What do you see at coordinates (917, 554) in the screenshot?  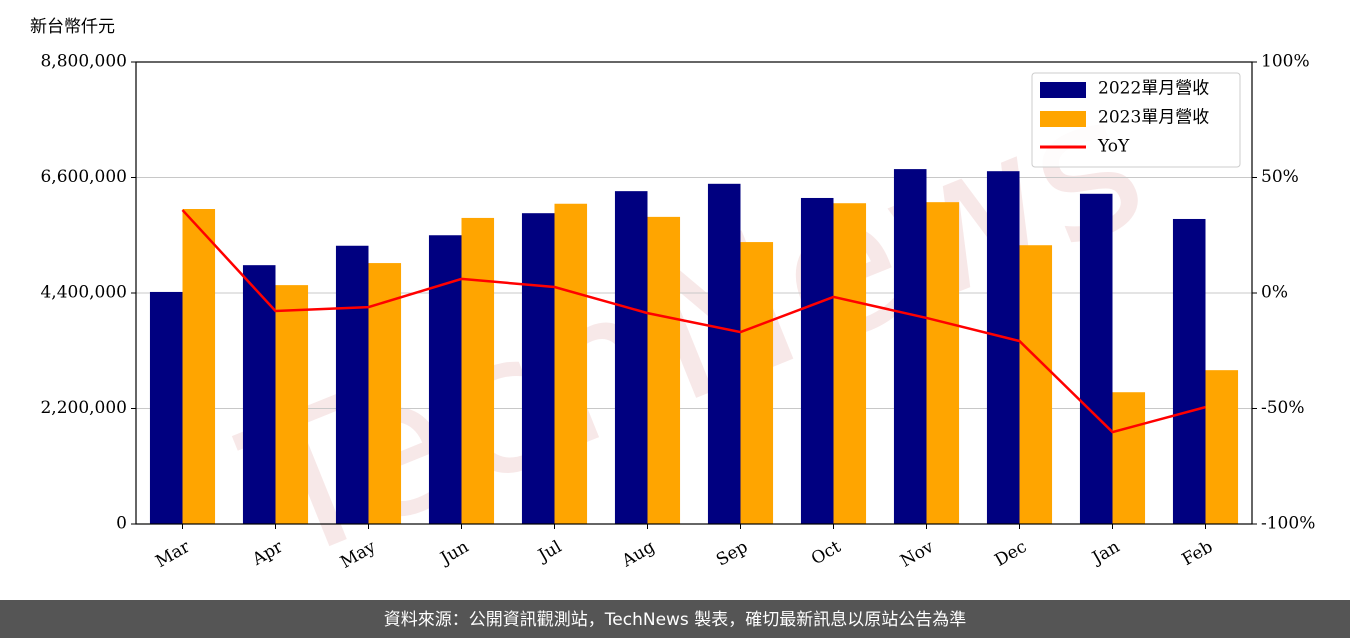 I see `x-tick-label: Nov` at bounding box center [917, 554].